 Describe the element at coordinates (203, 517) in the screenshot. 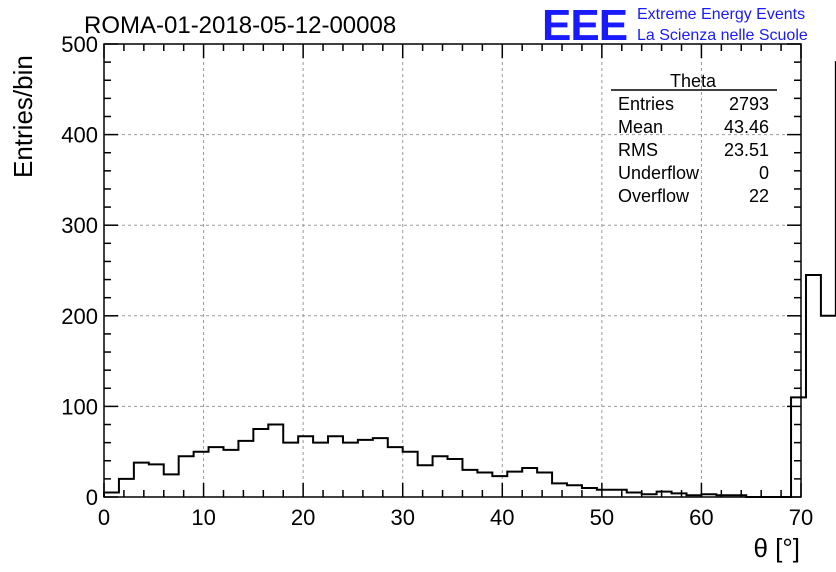

I see `x-tick-label-1: 10` at that location.